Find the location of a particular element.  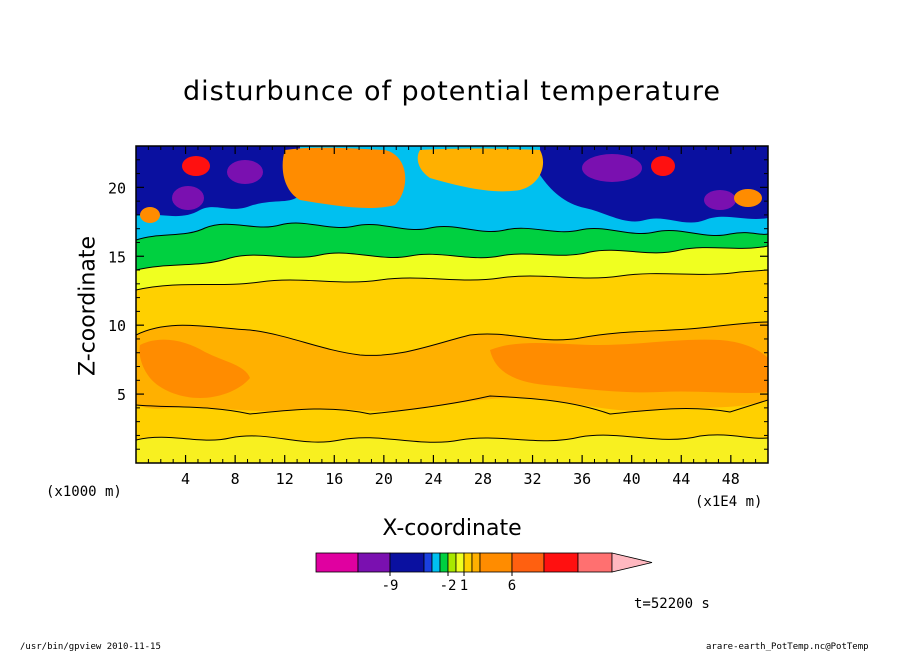

footer-left: /usr/bin/gpview 2010-11-15 is located at coordinates (90, 647).